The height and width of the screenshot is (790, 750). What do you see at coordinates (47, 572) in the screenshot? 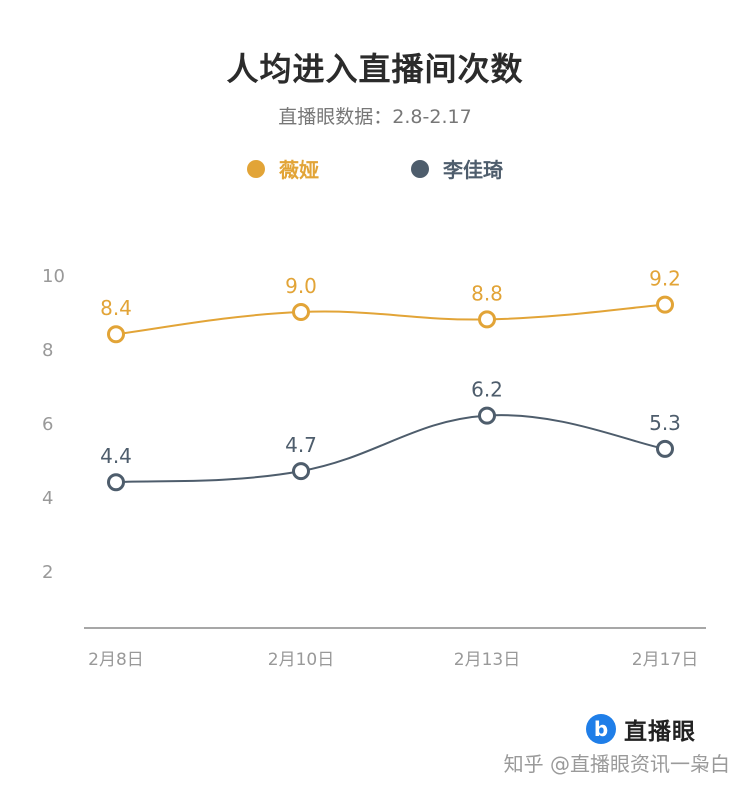
I see `y-tick-label: 2` at bounding box center [47, 572].